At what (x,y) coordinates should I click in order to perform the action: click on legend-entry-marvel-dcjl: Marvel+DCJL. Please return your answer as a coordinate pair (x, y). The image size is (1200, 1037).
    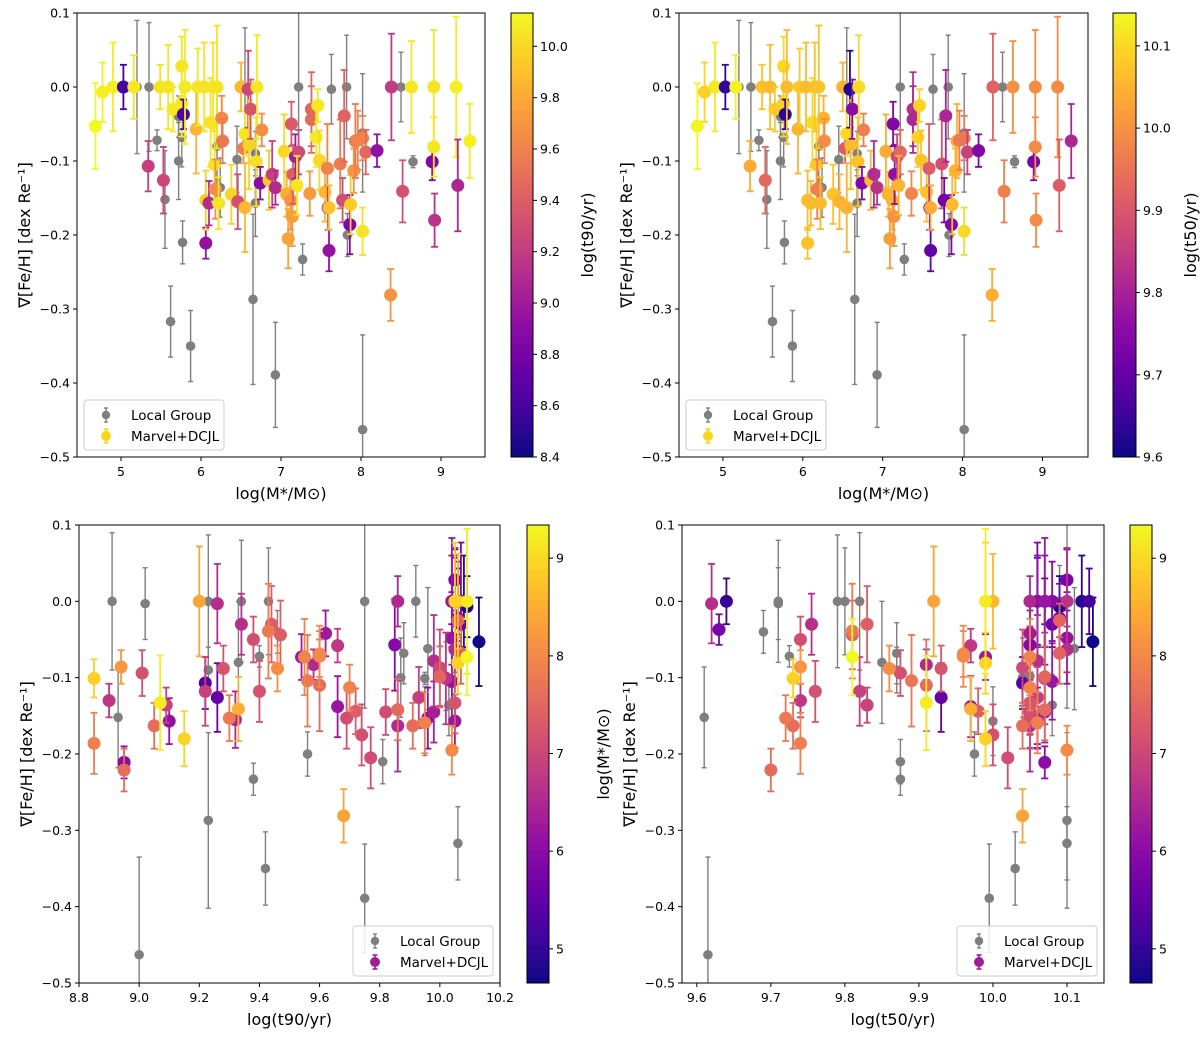
    Looking at the image, I should click on (429, 962).